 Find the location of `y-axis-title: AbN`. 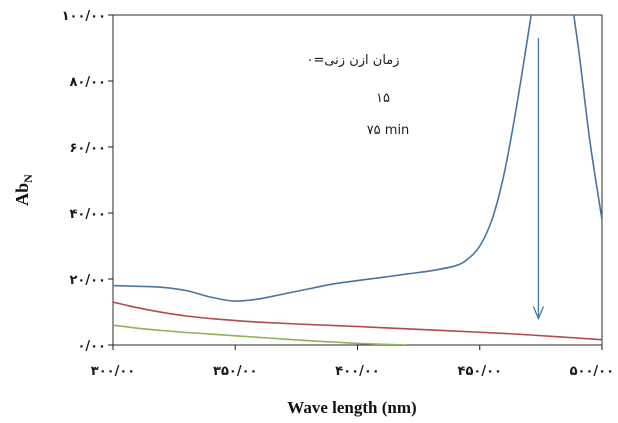

y-axis-title: AbN is located at coordinates (23, 190).